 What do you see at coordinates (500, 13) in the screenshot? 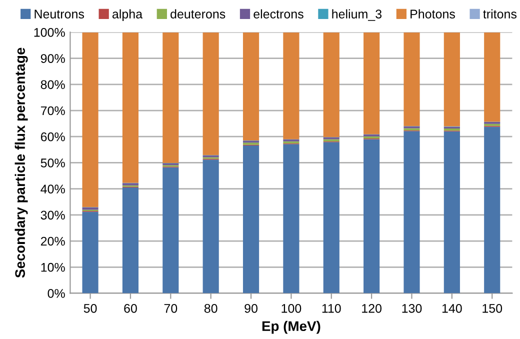
I see `legend-label: tritons` at bounding box center [500, 13].